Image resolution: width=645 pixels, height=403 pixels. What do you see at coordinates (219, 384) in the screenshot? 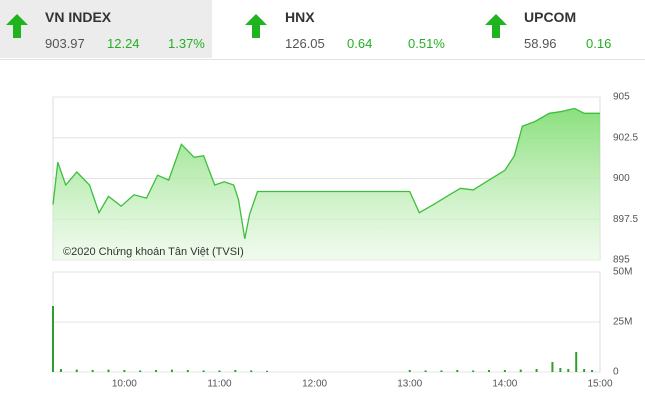
I see `x-tick-label: 11:00` at bounding box center [219, 384].